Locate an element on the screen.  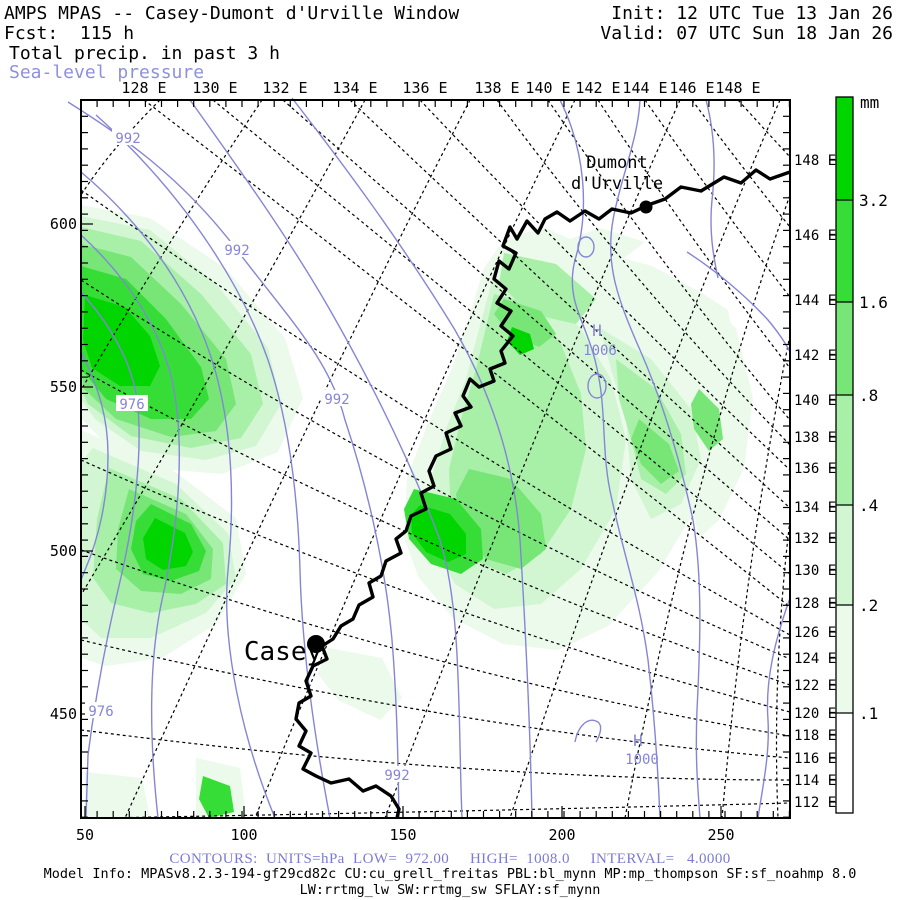
high-marker-value: 1000 is located at coordinates (642, 760).